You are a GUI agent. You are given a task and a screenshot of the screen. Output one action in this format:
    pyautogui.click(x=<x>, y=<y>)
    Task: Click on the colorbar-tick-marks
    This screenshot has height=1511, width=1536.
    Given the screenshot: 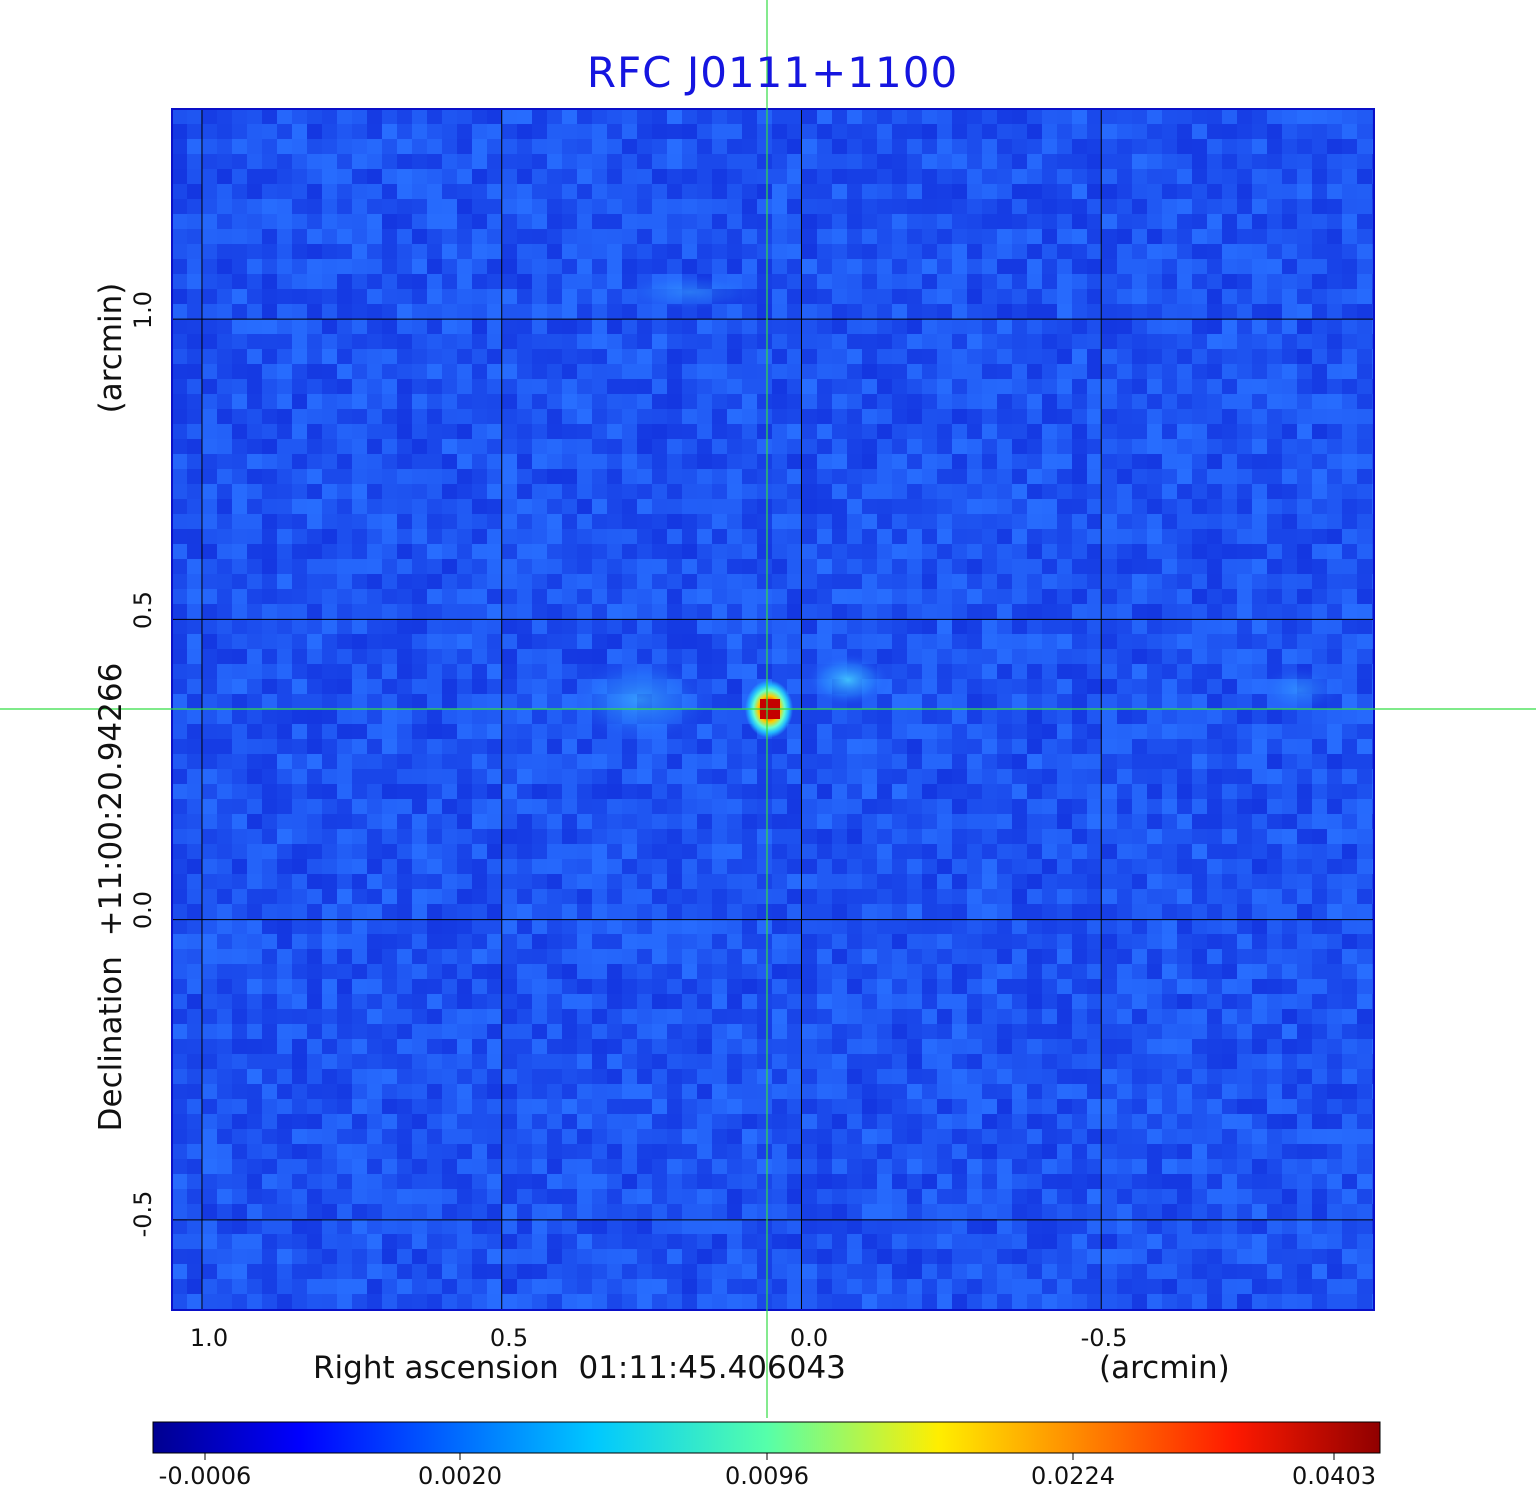 What is the action you would take?
    pyautogui.click(x=769, y=1456)
    